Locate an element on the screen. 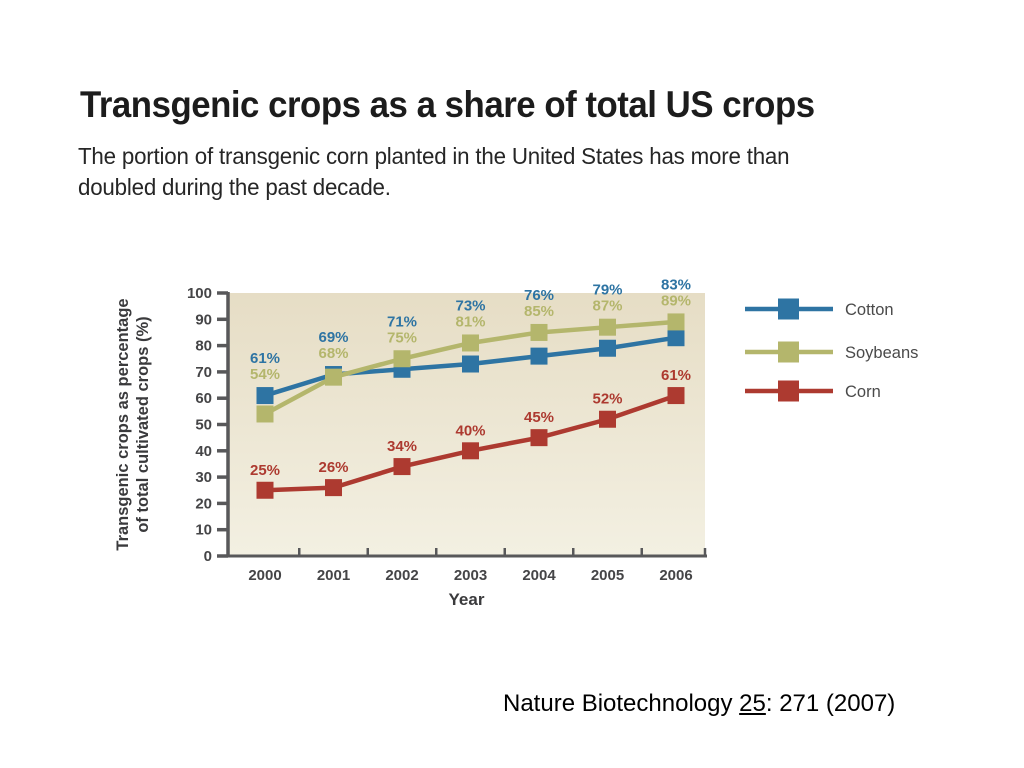 Image resolution: width=1024 pixels, height=768 pixels. y-tick-label: 80 is located at coordinates (203, 346).